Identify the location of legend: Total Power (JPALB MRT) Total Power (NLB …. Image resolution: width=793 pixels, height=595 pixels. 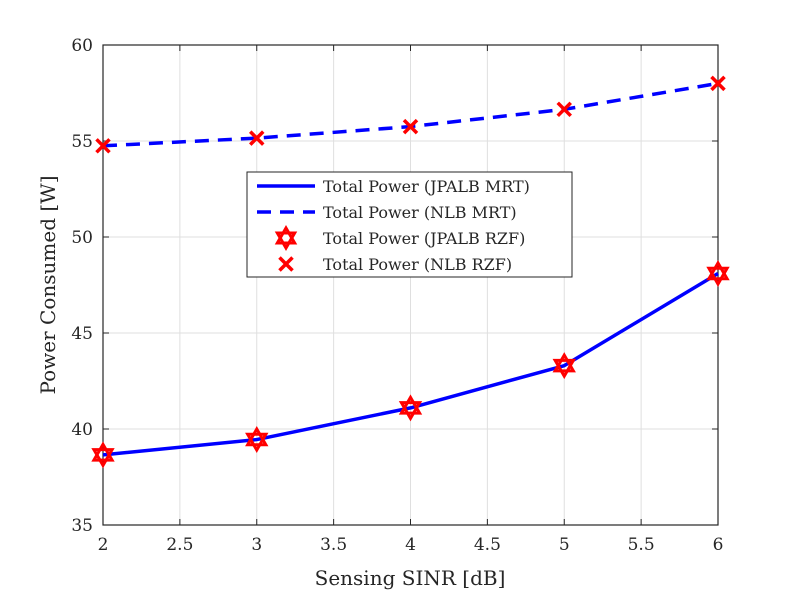
(409, 224).